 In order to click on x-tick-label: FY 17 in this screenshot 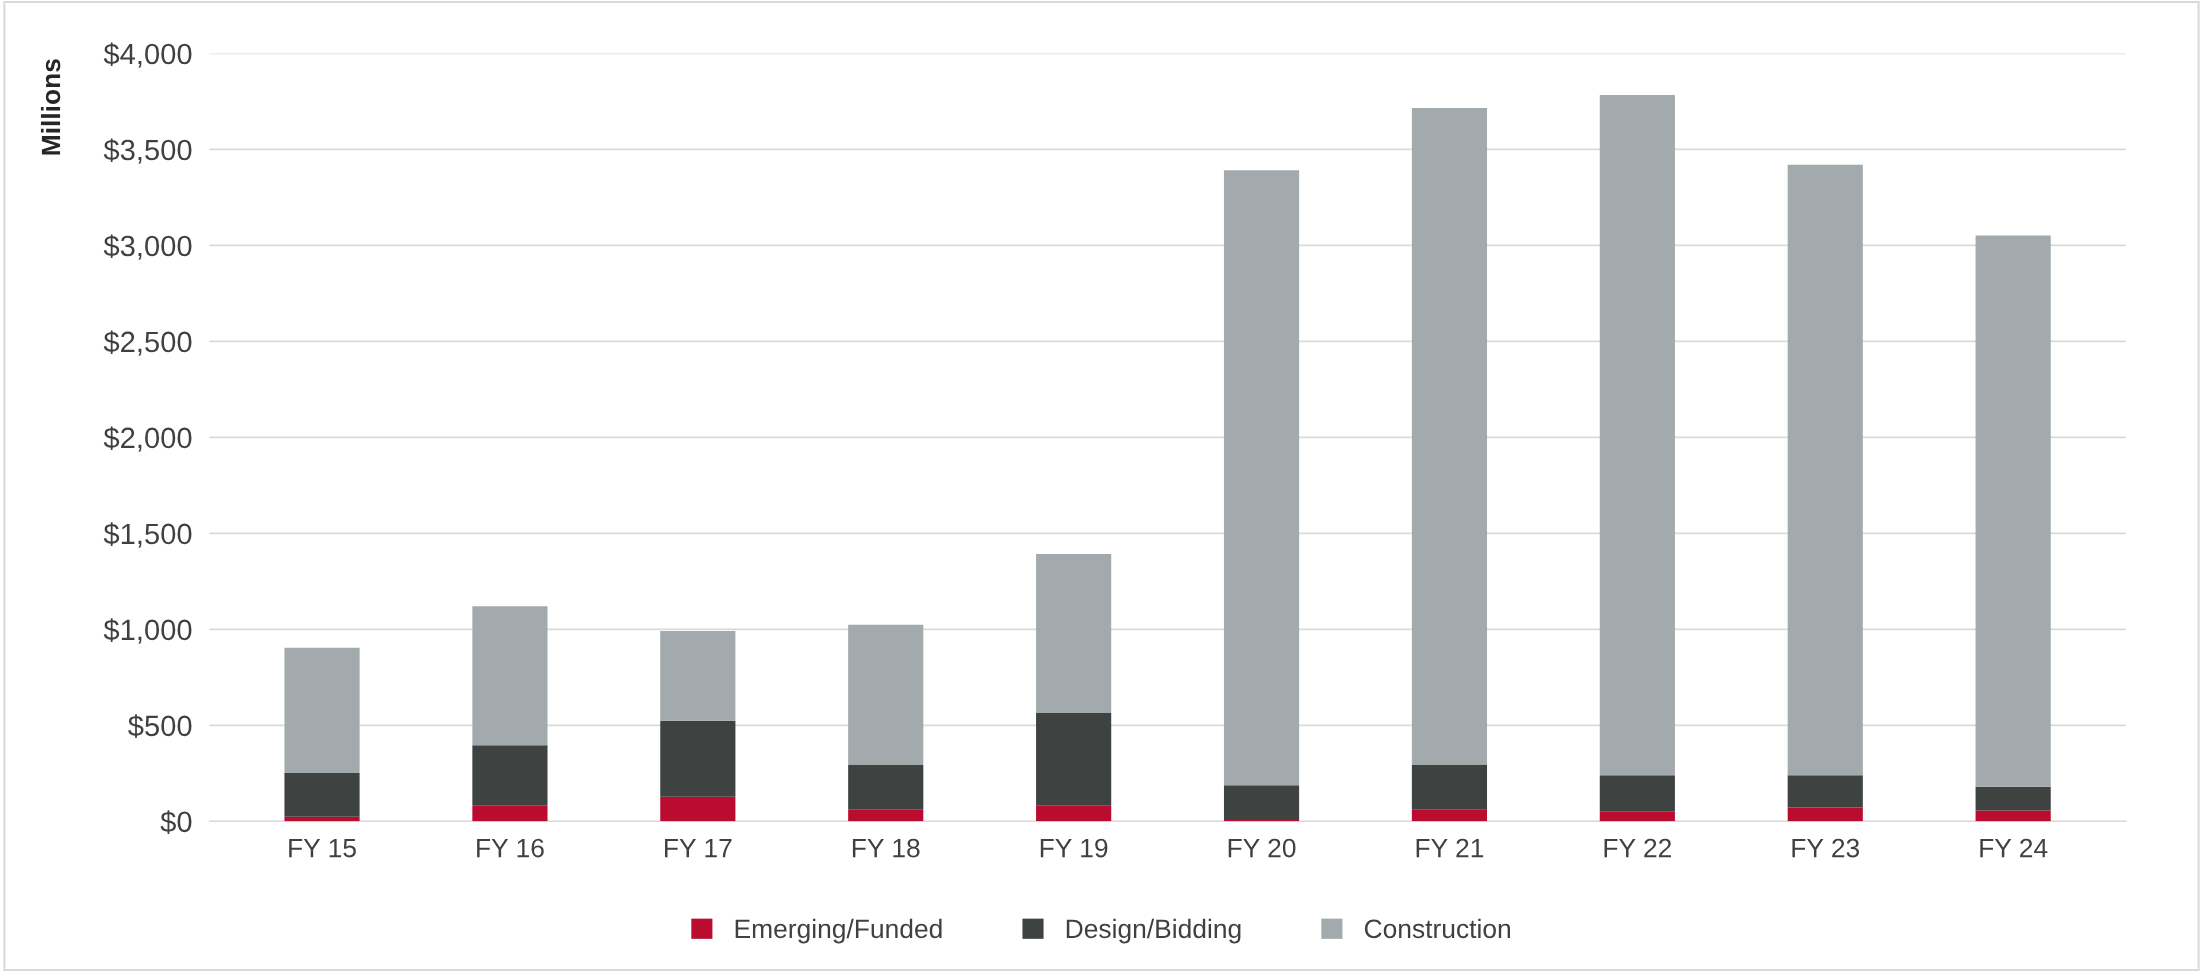, I will do `click(698, 848)`.